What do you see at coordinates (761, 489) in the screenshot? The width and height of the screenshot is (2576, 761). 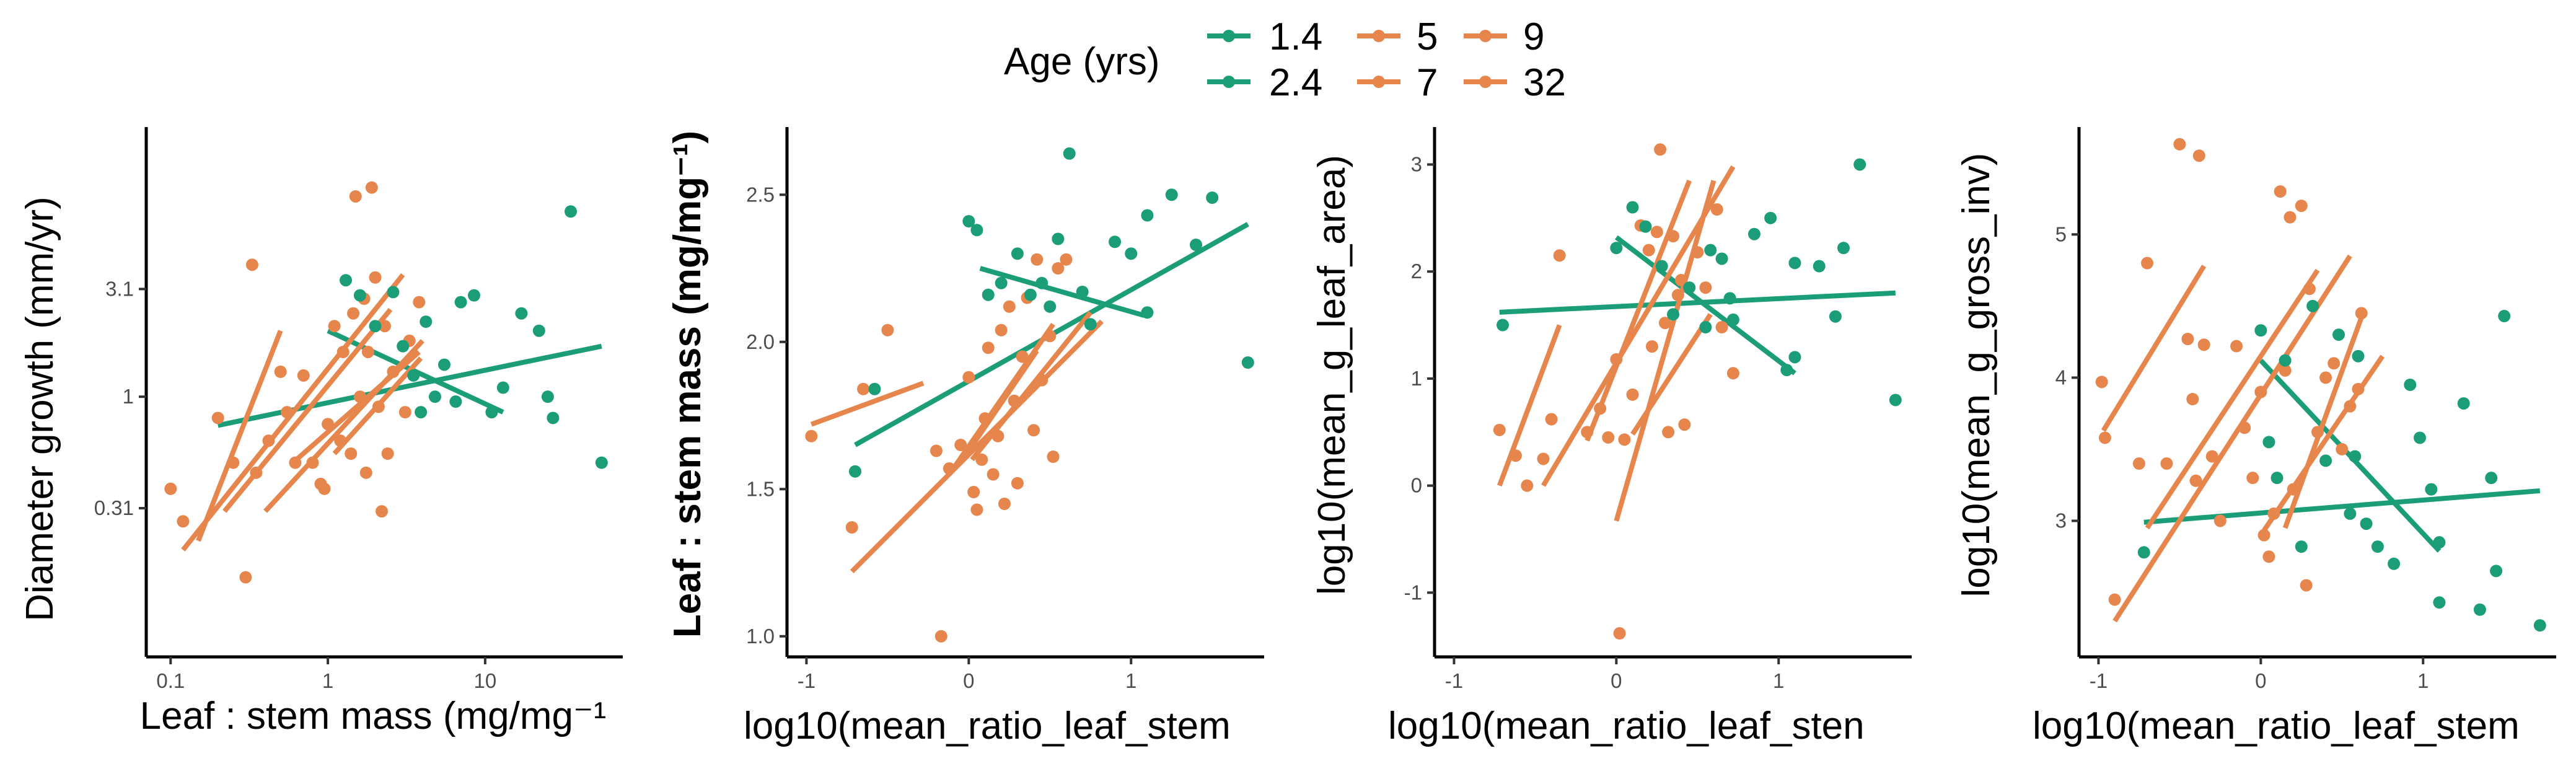 I see `y-tick-label: 1.5` at bounding box center [761, 489].